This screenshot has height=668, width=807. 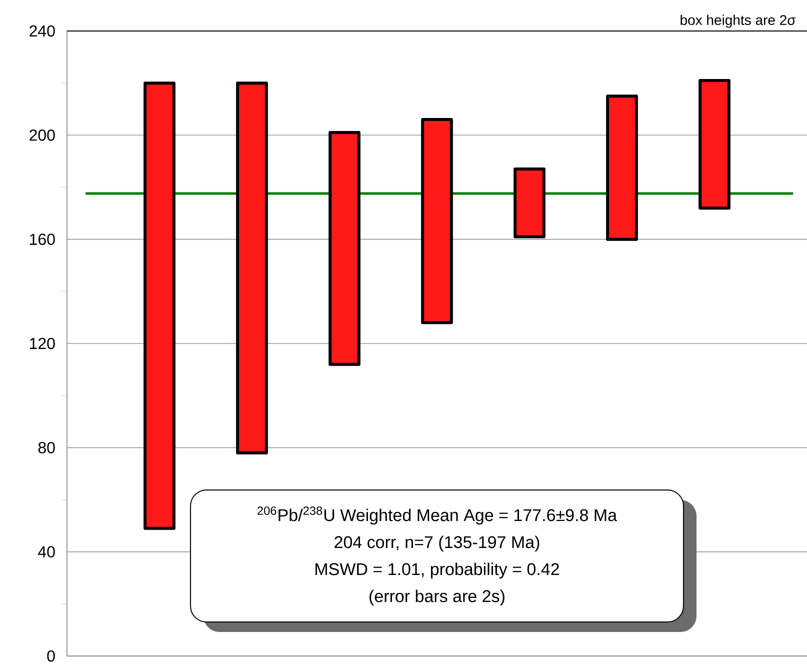 What do you see at coordinates (438, 515) in the screenshot?
I see `annotation: $^{206}$Pb/$^{238}$U Weighted Mean Age = 177.6±9.8 Ma` at bounding box center [438, 515].